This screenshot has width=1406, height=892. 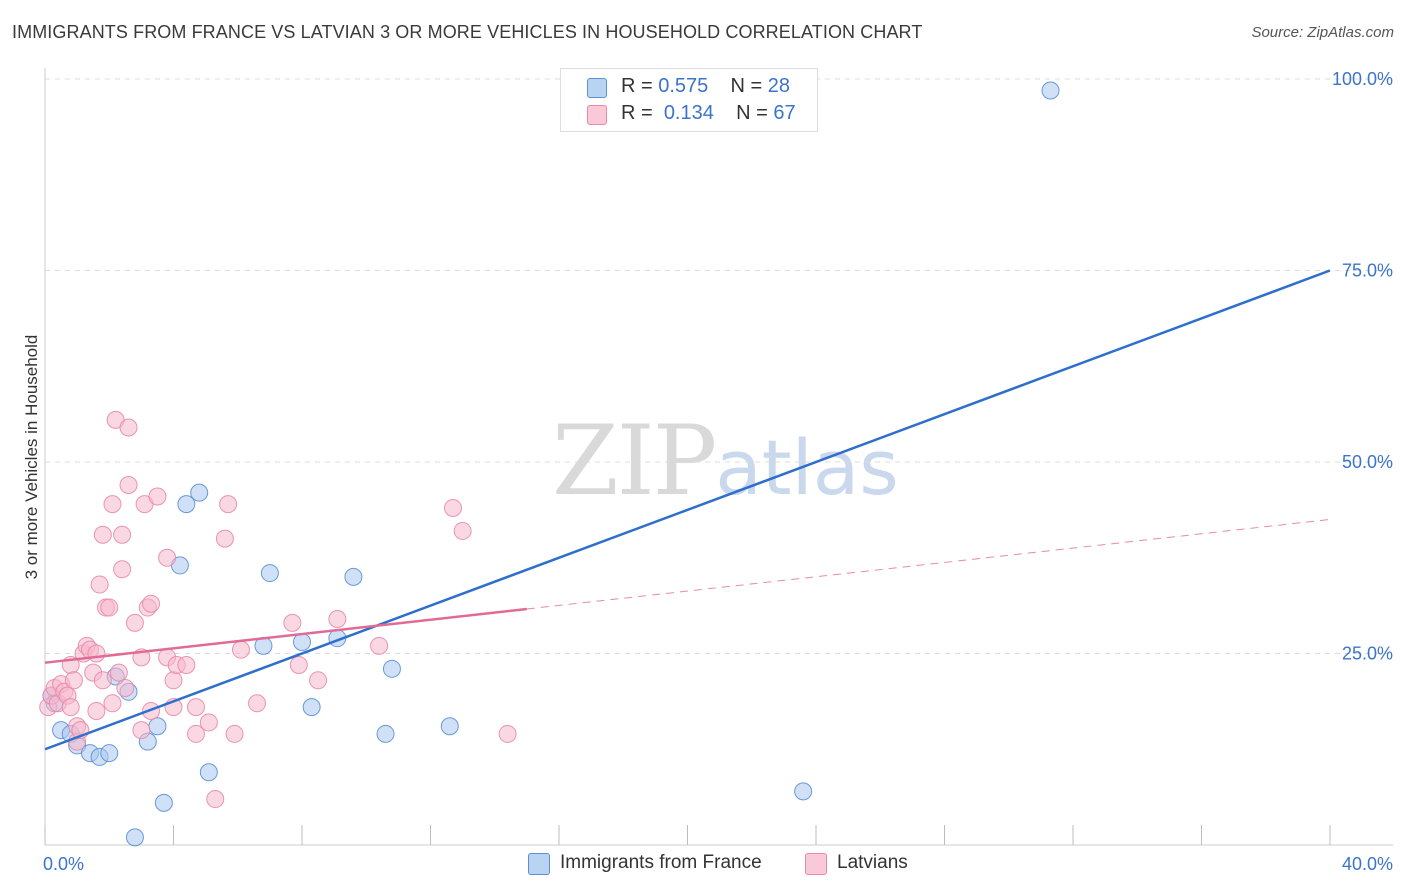 I want to click on watermark-logo: ZIPatlas, so click(x=725, y=461).